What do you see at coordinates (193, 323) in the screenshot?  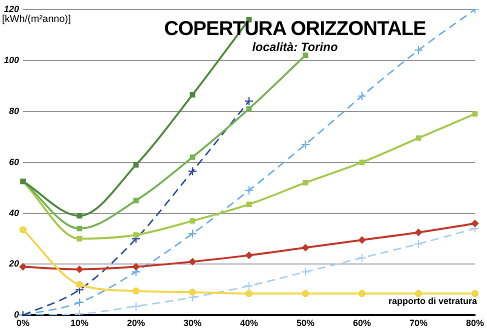 I see `x-tick-label: 30%` at bounding box center [193, 323].